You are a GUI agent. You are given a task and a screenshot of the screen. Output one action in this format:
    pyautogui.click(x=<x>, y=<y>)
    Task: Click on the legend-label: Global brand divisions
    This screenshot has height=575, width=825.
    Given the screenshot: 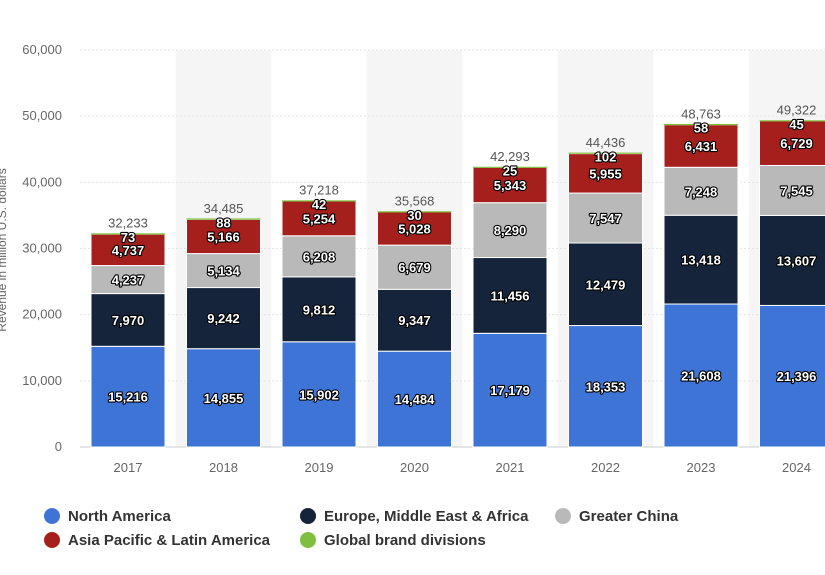 What is the action you would take?
    pyautogui.click(x=405, y=540)
    